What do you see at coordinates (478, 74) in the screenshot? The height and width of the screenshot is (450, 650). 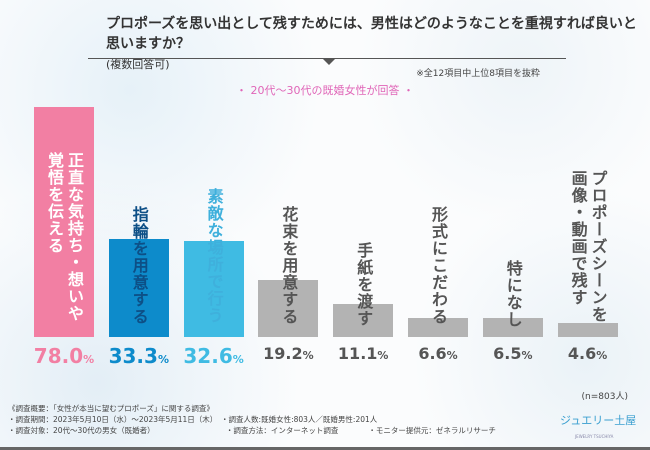 I see `note: ※全12項目中上位8項目を抜粋` at bounding box center [478, 74].